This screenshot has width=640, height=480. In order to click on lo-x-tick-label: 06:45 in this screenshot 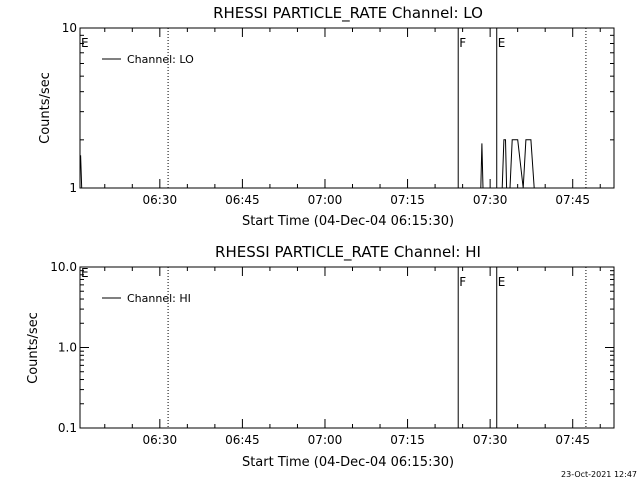, I will do `click(242, 200)`.